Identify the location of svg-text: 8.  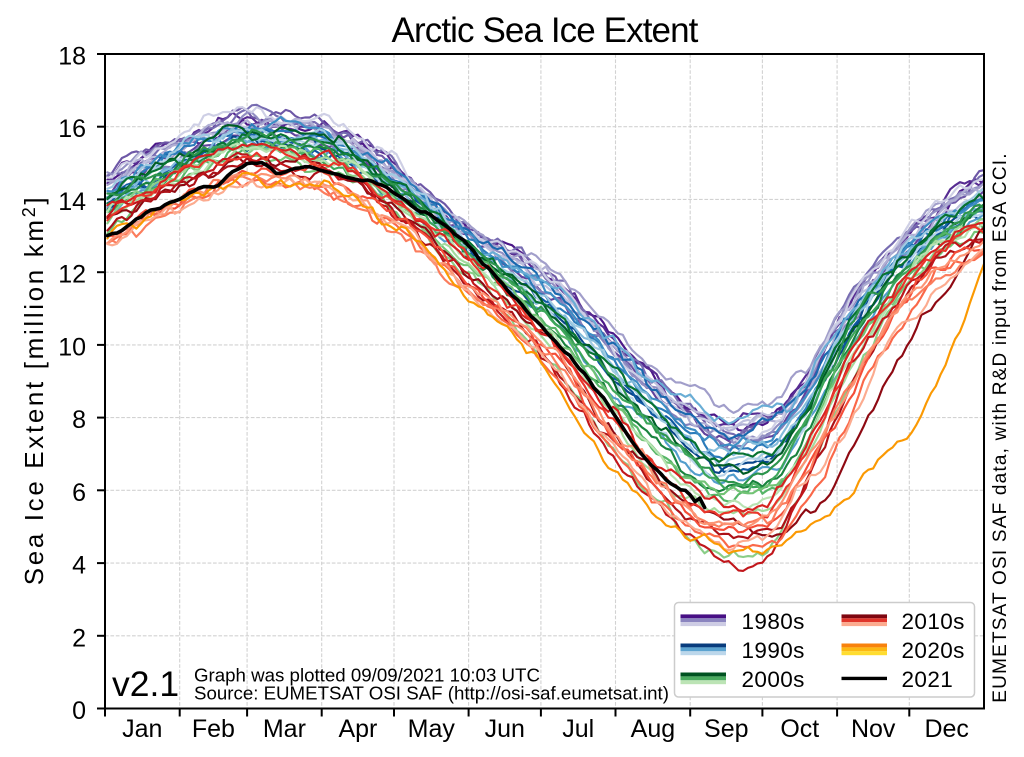
(79, 420).